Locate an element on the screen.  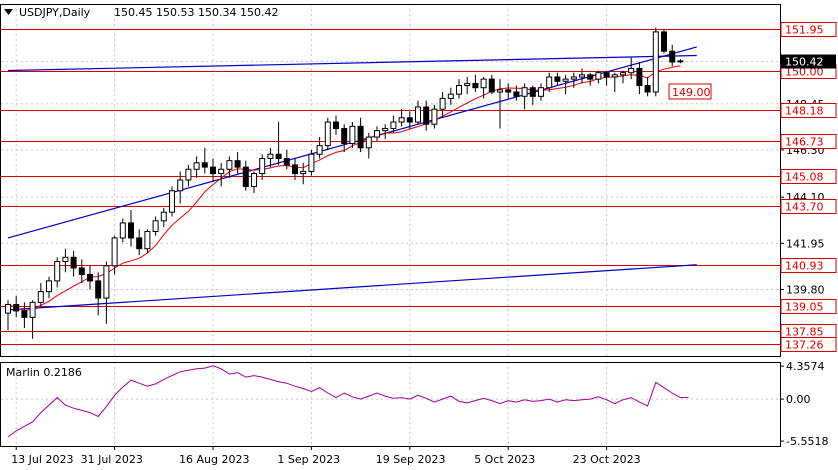
osc-tick-label: 4.3574 is located at coordinates (805, 366).